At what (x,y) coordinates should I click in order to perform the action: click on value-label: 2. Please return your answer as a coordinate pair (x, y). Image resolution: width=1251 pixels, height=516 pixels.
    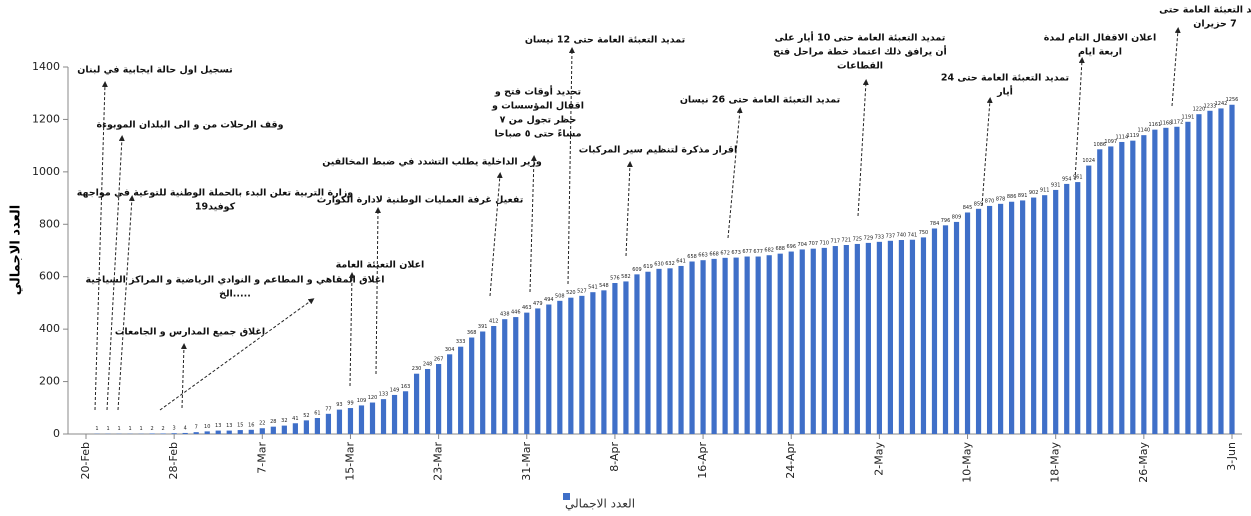
    Looking at the image, I should click on (152, 429).